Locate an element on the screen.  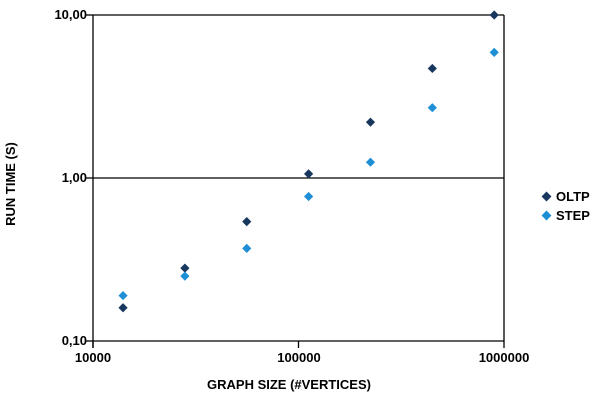
x-tick-label-100000: 100000 is located at coordinates (299, 357).